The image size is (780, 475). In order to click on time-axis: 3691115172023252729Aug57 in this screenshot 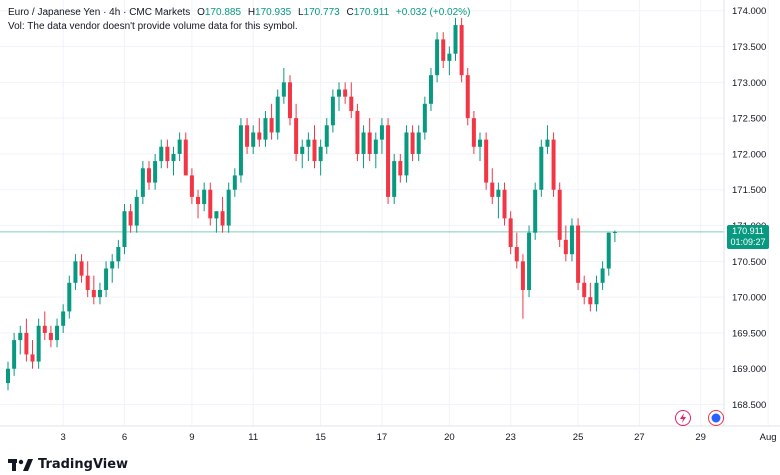, I will do `click(420, 437)`.